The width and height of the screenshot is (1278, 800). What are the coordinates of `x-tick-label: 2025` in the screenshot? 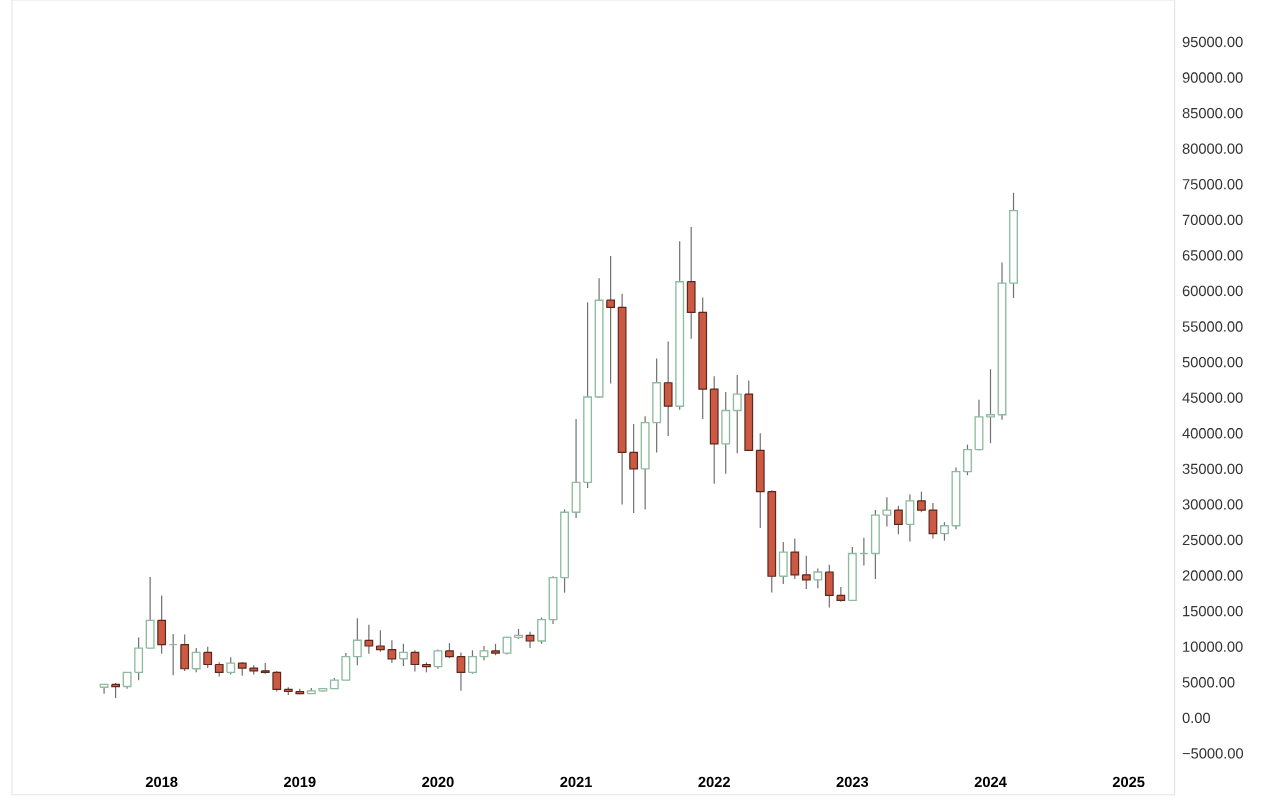 It's located at (1128, 782).